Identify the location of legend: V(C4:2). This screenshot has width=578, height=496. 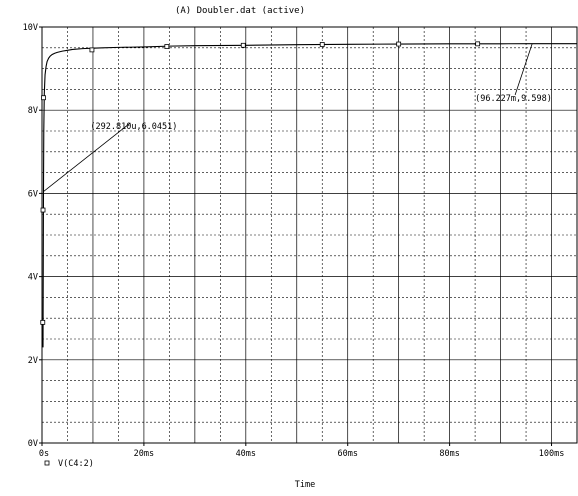
(69, 464).